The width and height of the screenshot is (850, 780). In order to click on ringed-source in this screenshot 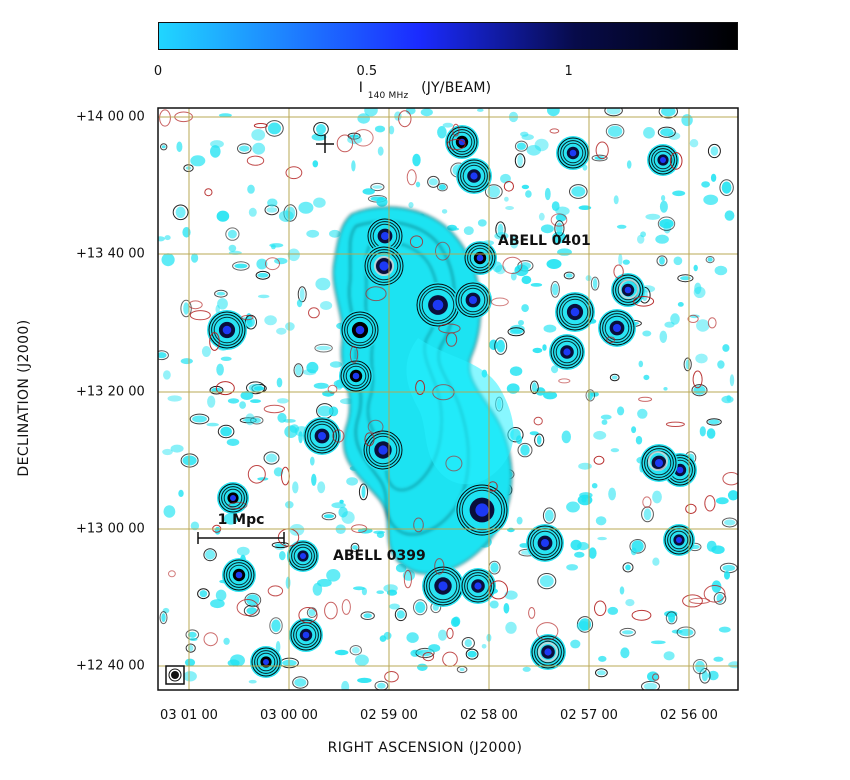, I will do `click(384, 266)`.